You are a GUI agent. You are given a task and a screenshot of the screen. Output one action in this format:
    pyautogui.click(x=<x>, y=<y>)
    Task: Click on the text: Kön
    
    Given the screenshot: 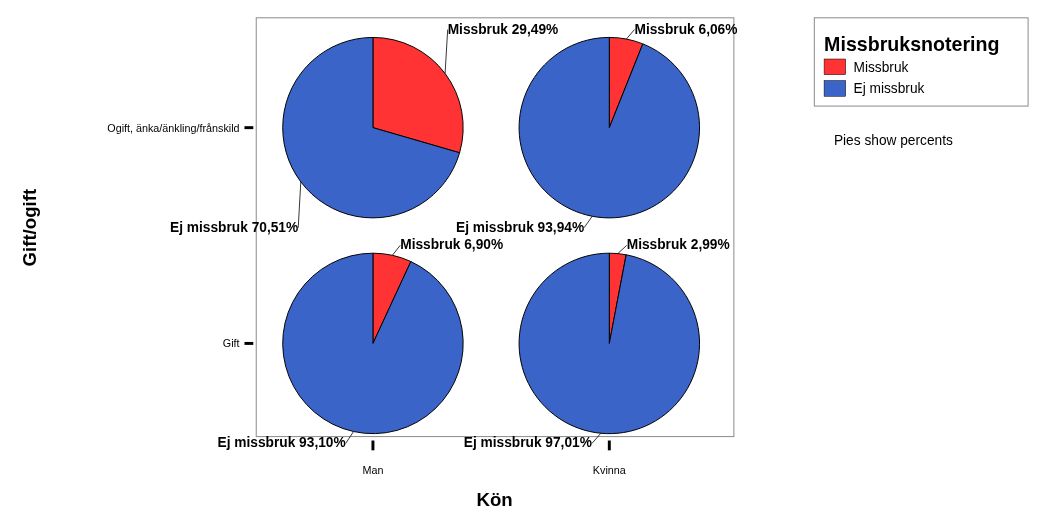 What is the action you would take?
    pyautogui.click(x=494, y=500)
    